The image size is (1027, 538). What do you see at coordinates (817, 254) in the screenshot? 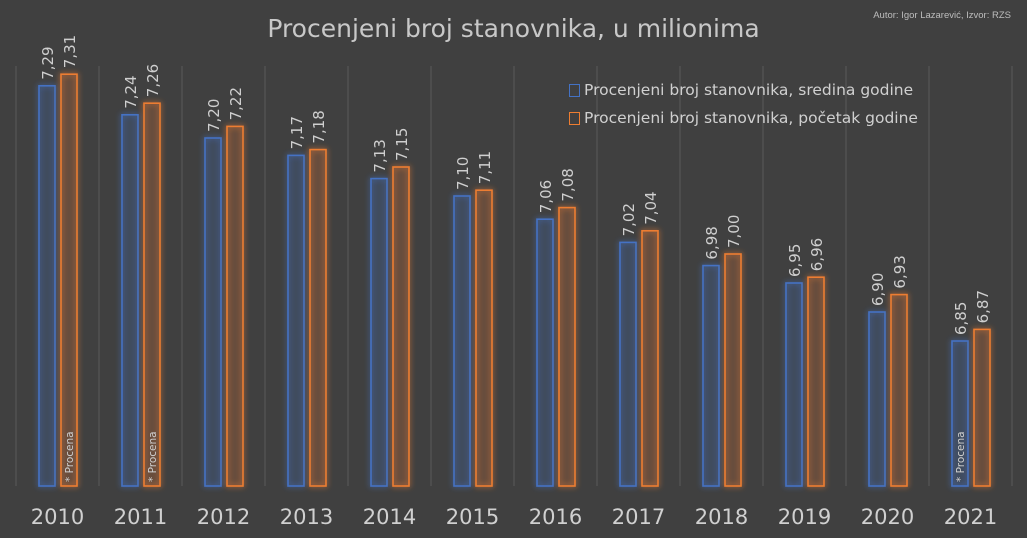
I see `data-label: 6,96` at bounding box center [817, 254].